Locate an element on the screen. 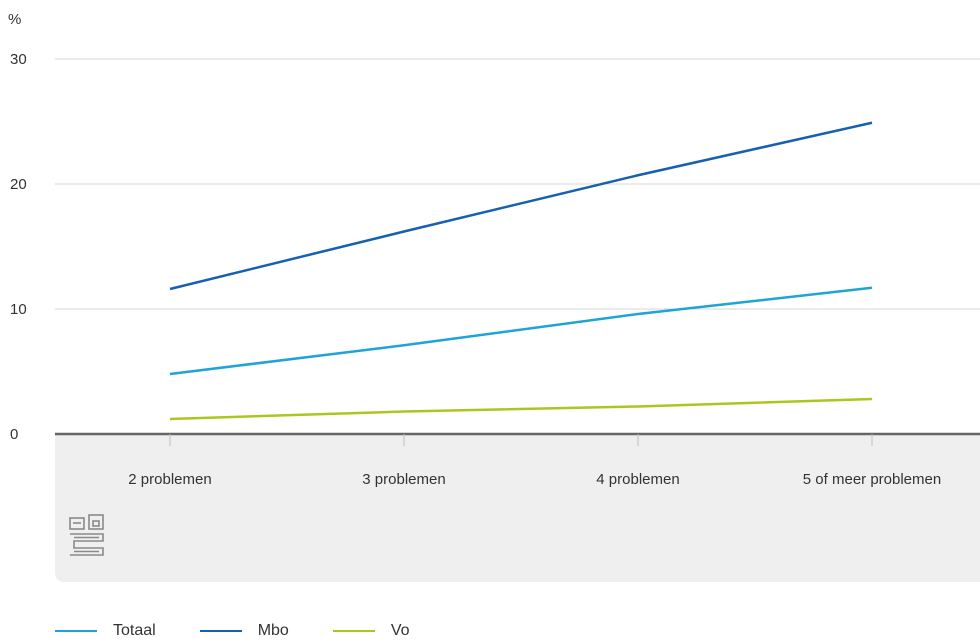  legend-item-vo: Vo is located at coordinates (371, 631).